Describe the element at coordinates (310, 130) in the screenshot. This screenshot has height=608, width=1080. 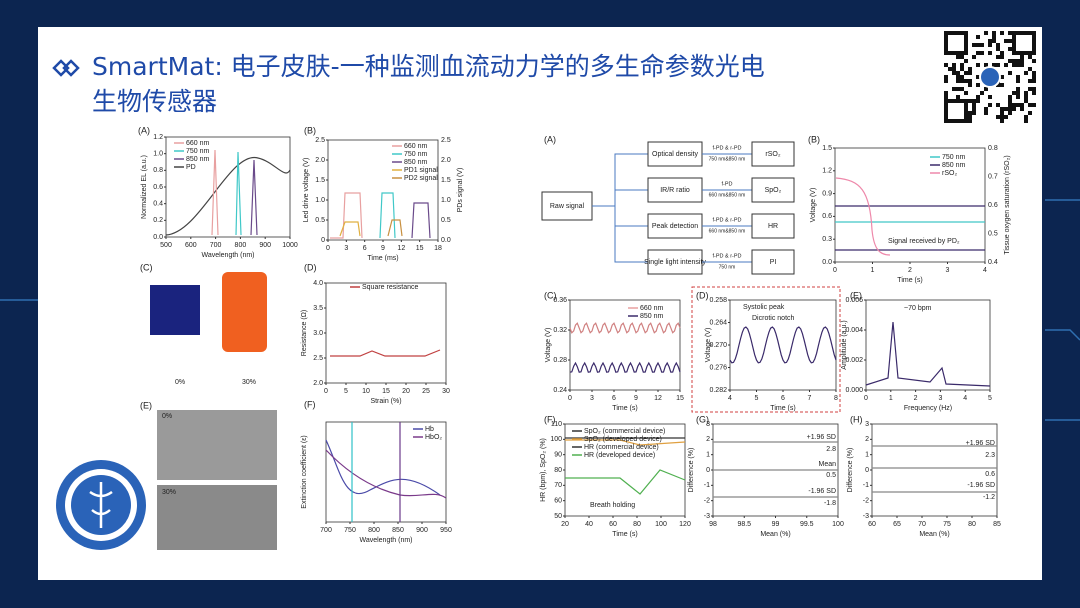
I see `panel-label: (B)` at that location.